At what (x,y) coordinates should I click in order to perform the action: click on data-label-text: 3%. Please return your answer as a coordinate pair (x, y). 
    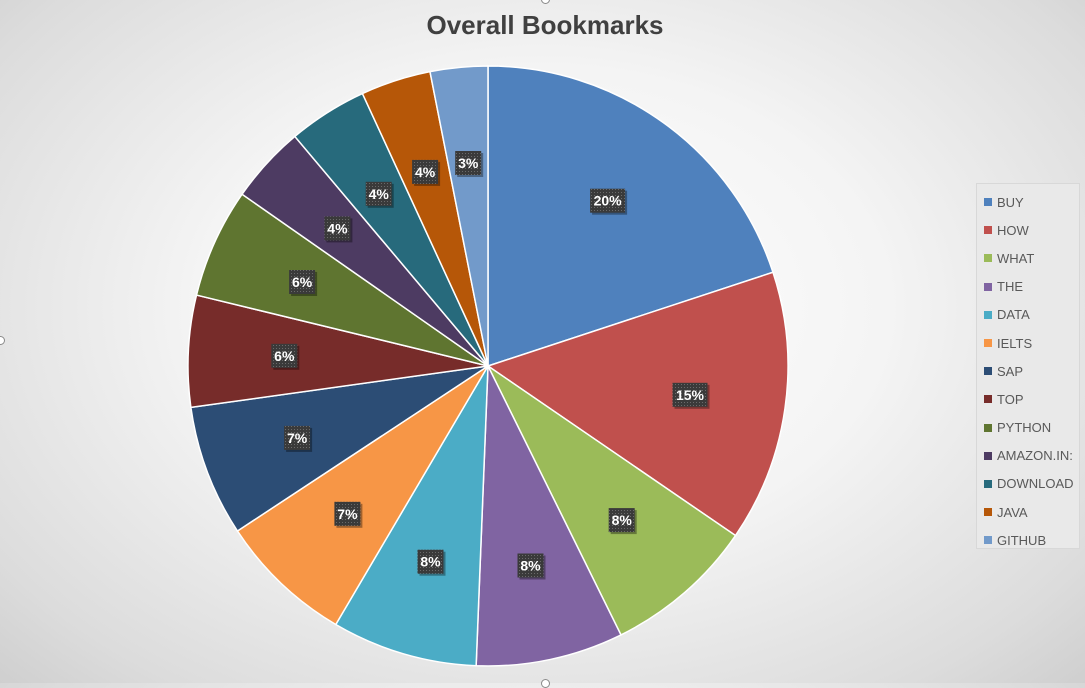
    Looking at the image, I should click on (468, 163).